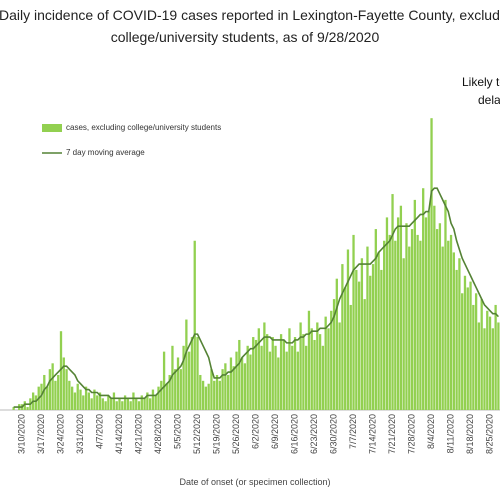 This screenshot has height=500, width=500. What do you see at coordinates (431, 431) in the screenshot?
I see `x-tick-label: 8/4/2020` at bounding box center [431, 431].